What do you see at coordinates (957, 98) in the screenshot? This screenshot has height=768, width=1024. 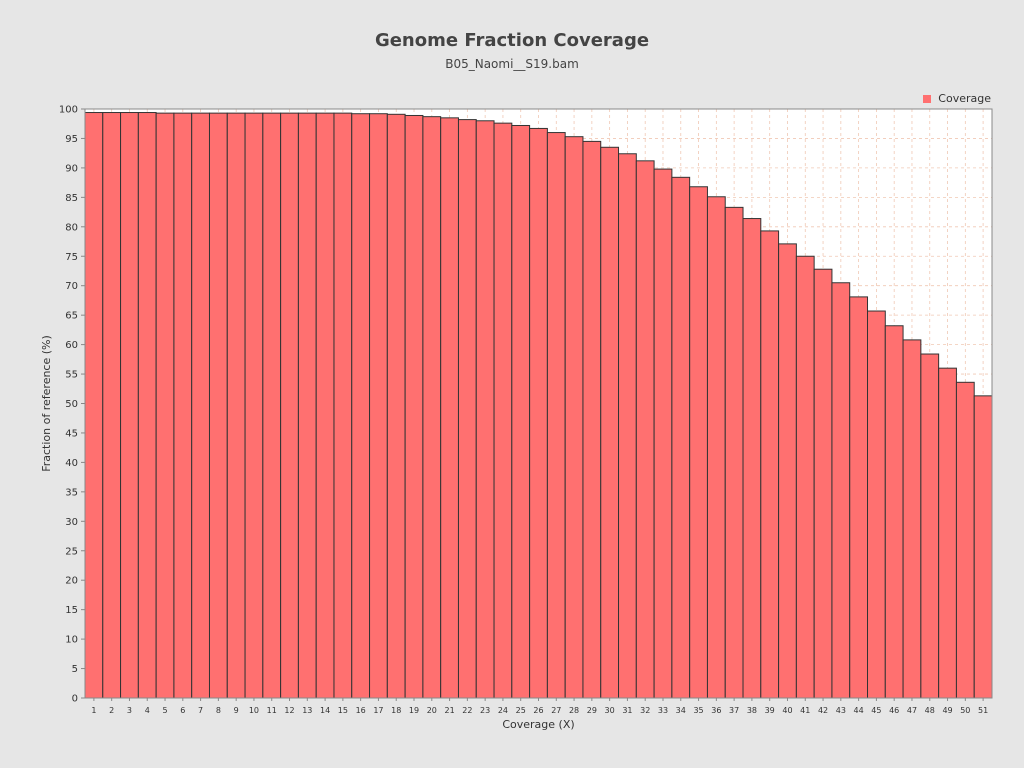 I see `legend: Coverage` at bounding box center [957, 98].